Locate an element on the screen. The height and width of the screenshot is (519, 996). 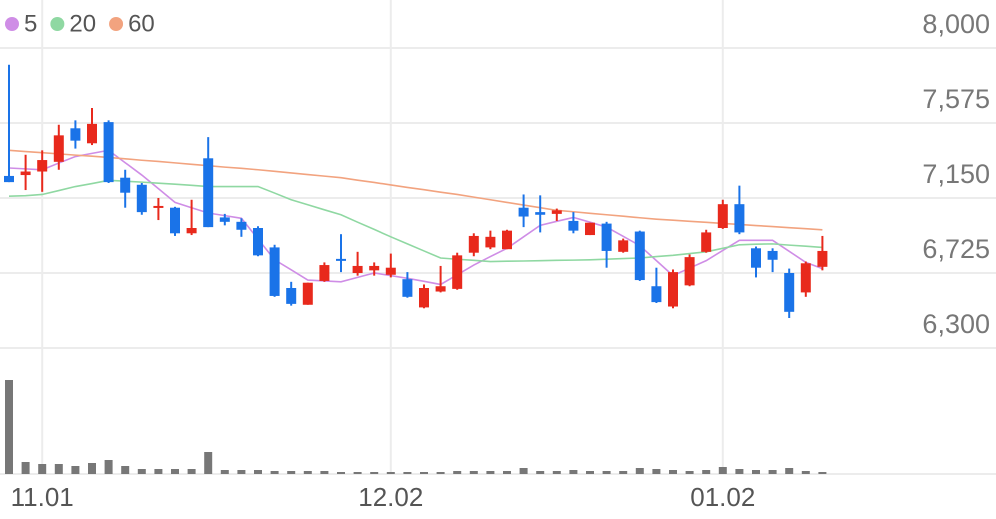
x-tick-label: 11.01 is located at coordinates (42, 497).